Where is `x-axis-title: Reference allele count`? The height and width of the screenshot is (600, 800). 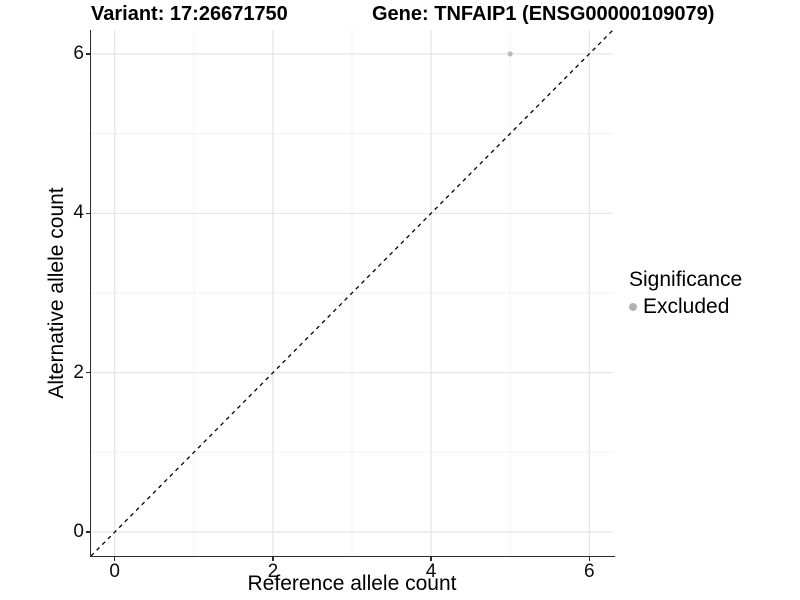
x-axis-title: Reference allele count is located at coordinates (352, 583).